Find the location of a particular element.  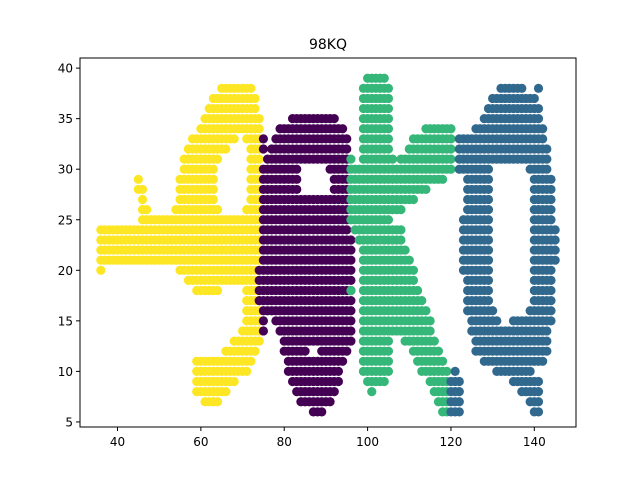

y-tick-label: 40 is located at coordinates (65, 69).